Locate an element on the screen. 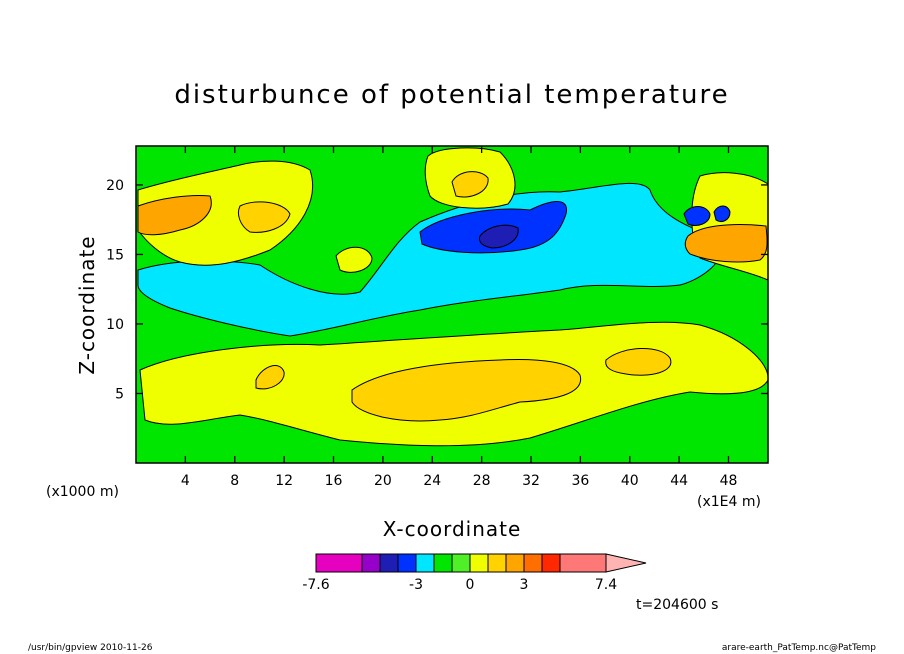  colorbar-tick-label: 3 is located at coordinates (524, 585).